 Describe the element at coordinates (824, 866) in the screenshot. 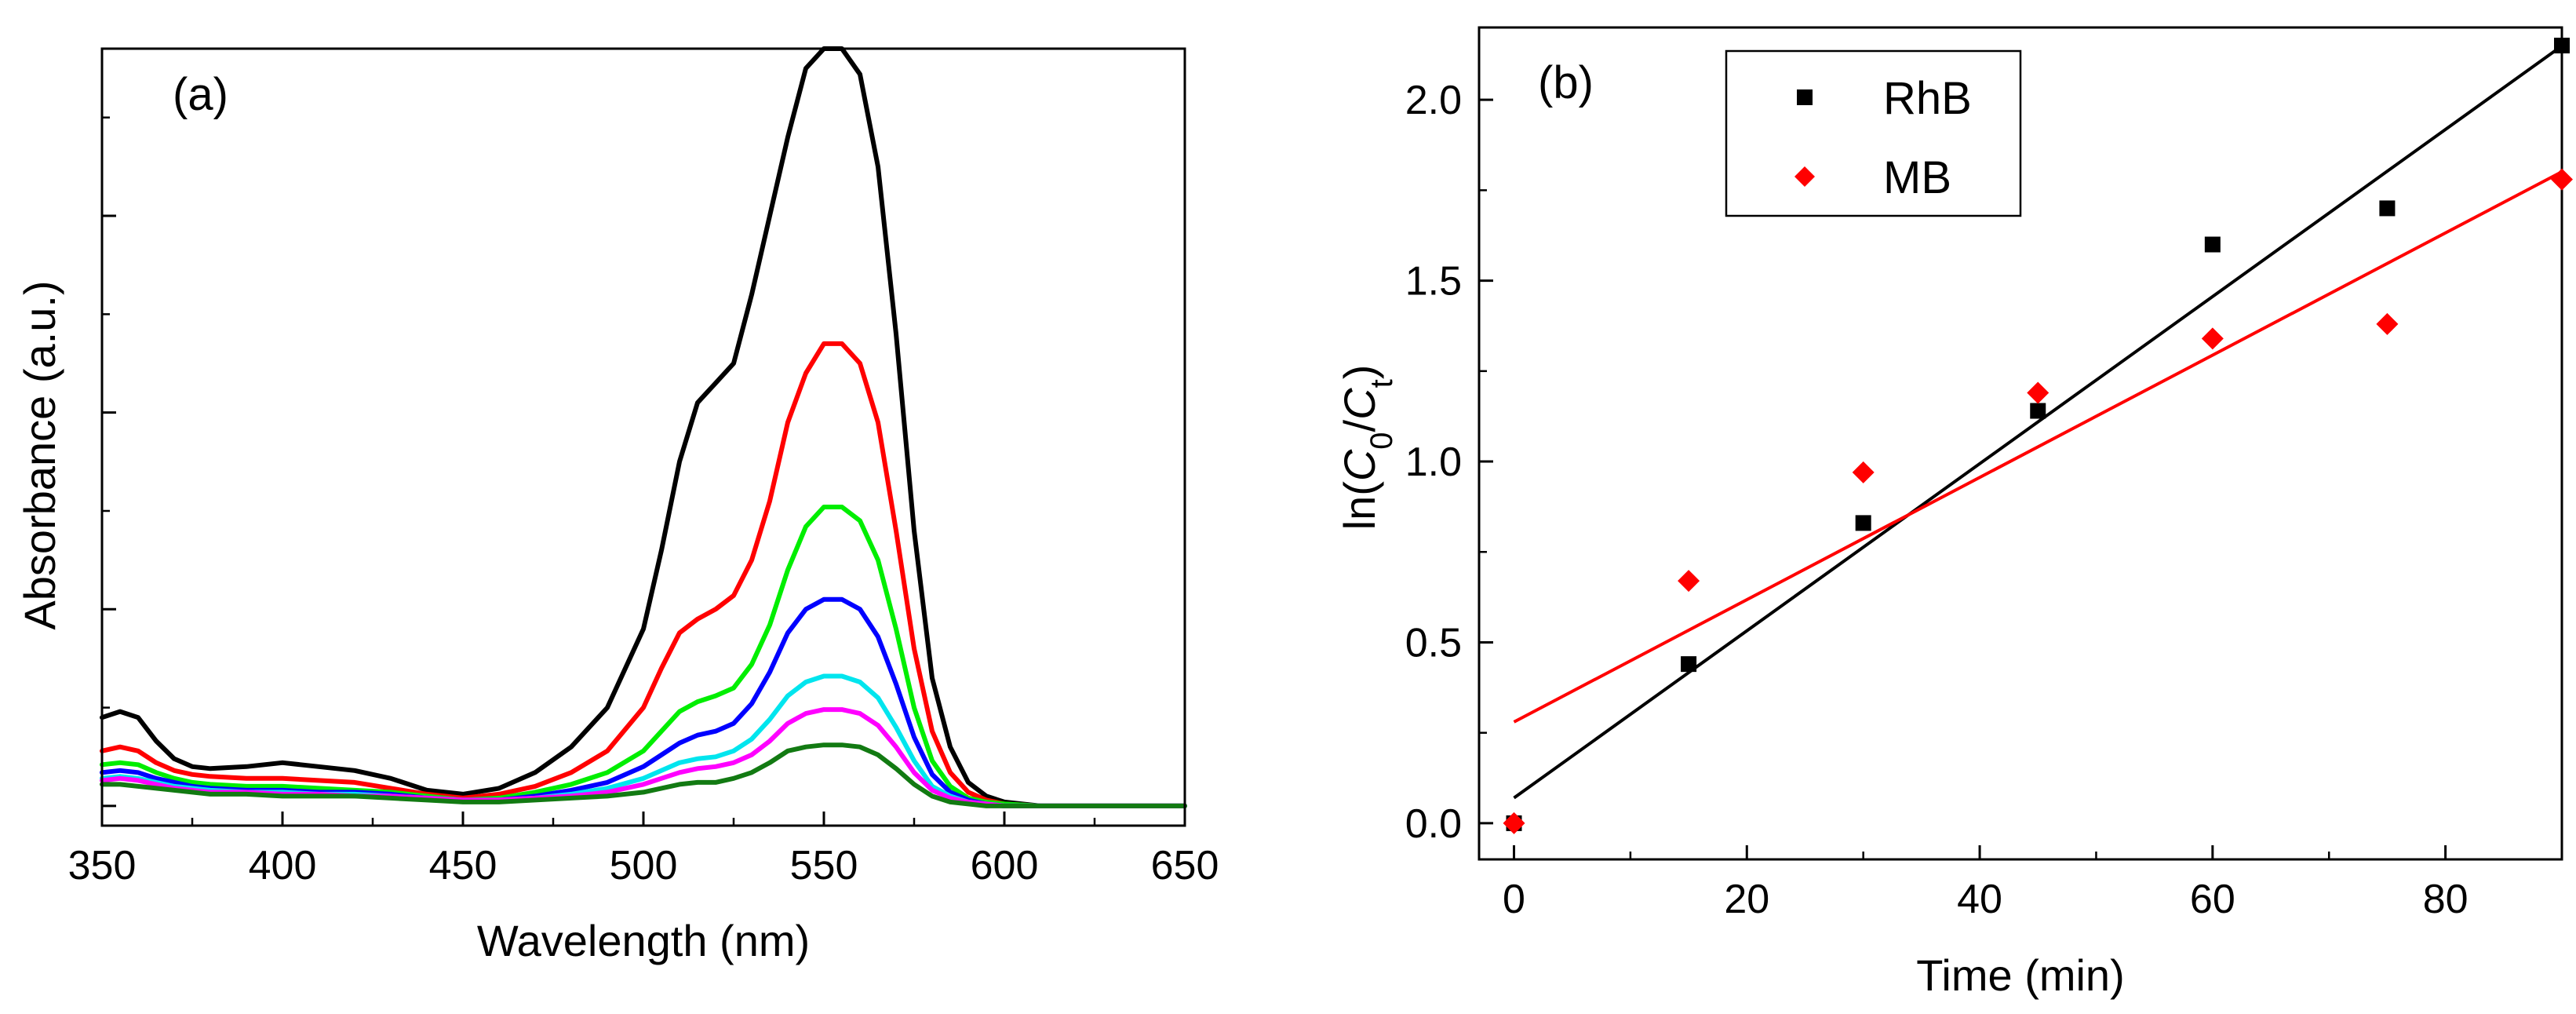

I see `panel-a-x-tick-label: 550` at that location.